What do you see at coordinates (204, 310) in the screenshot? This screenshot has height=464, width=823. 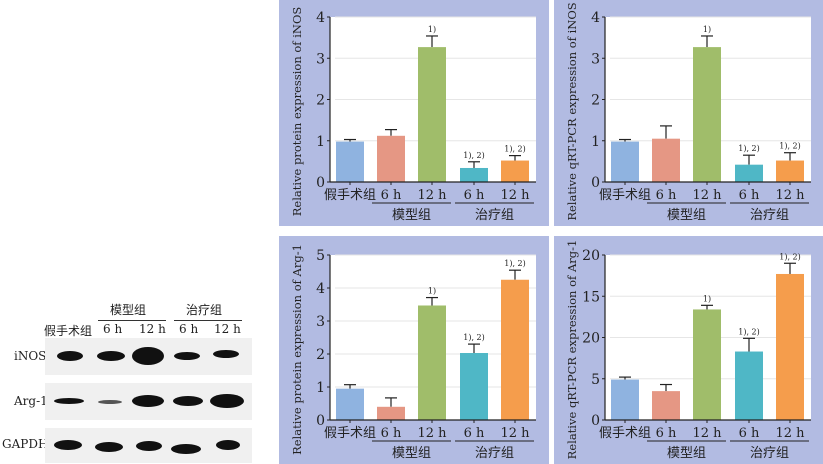 I see `blot-group-treatment: 治疗组` at bounding box center [204, 310].